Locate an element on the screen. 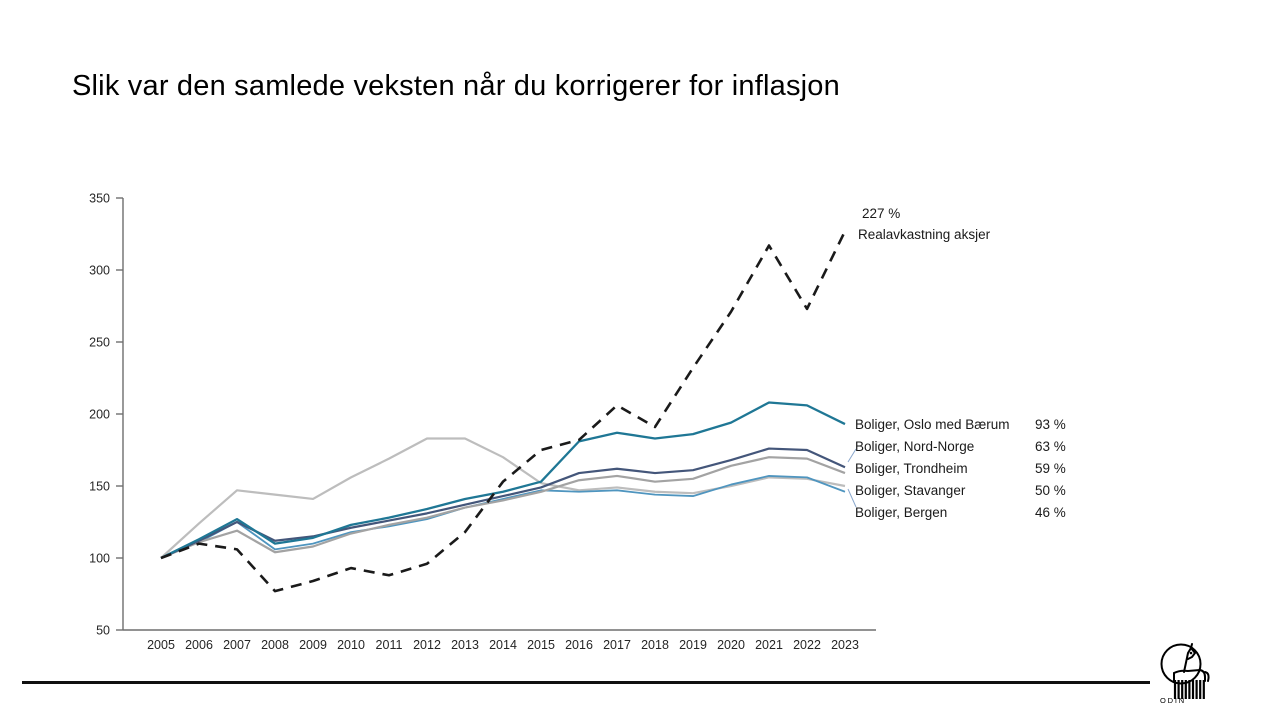 The image size is (1280, 720). line-label-stavanger-name: Boliger, Stavanger is located at coordinates (910, 490).